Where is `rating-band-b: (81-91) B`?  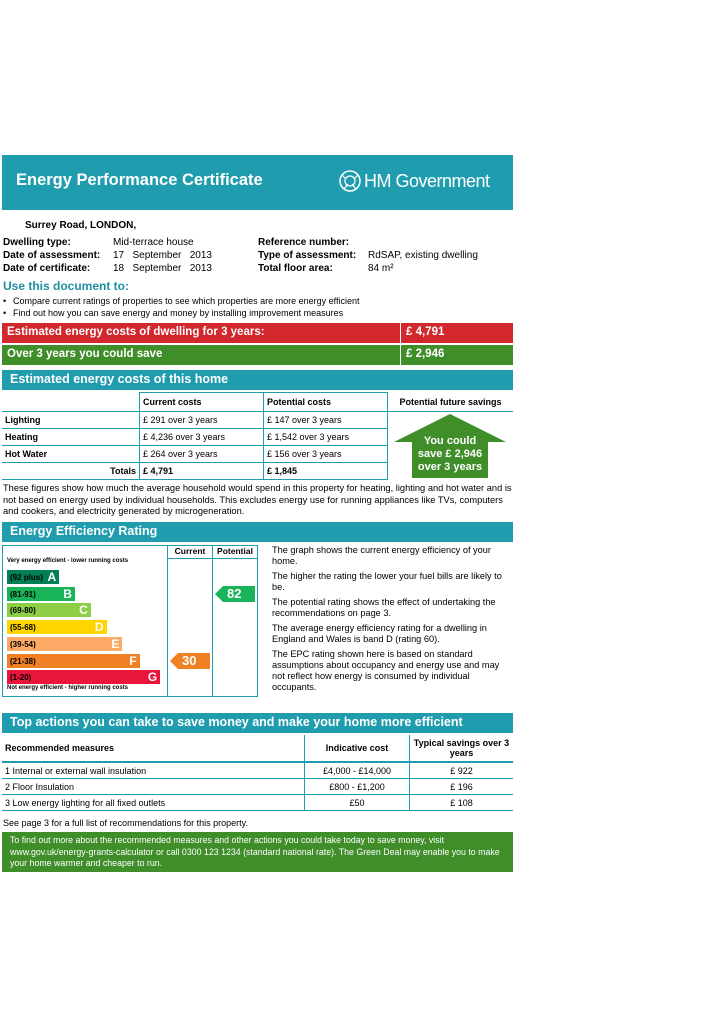 rating-band-b: (81-91) B is located at coordinates (41, 593).